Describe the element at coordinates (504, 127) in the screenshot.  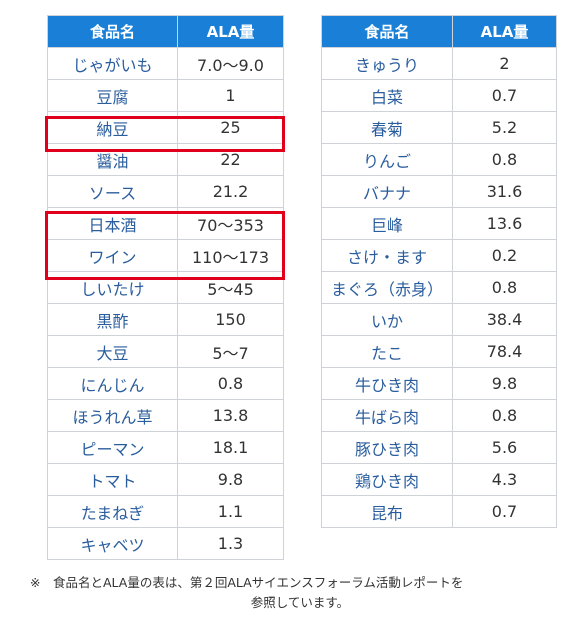
I see `ala-amount-cell: 5.2` at that location.